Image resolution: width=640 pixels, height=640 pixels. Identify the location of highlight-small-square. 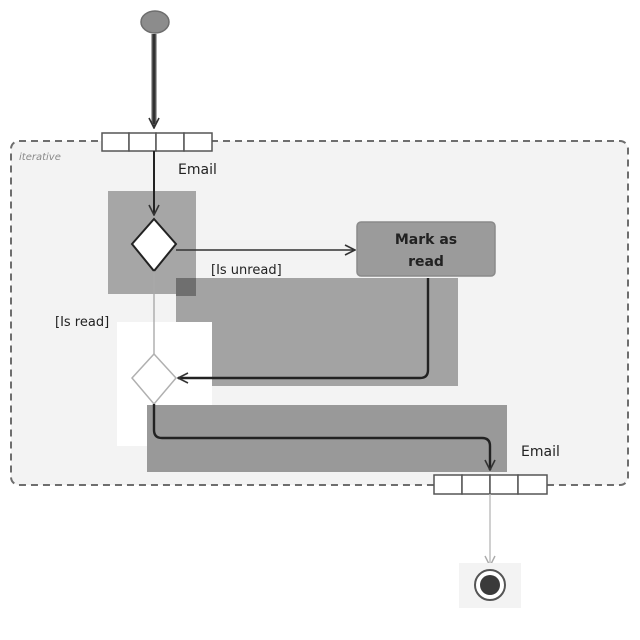
(186, 287).